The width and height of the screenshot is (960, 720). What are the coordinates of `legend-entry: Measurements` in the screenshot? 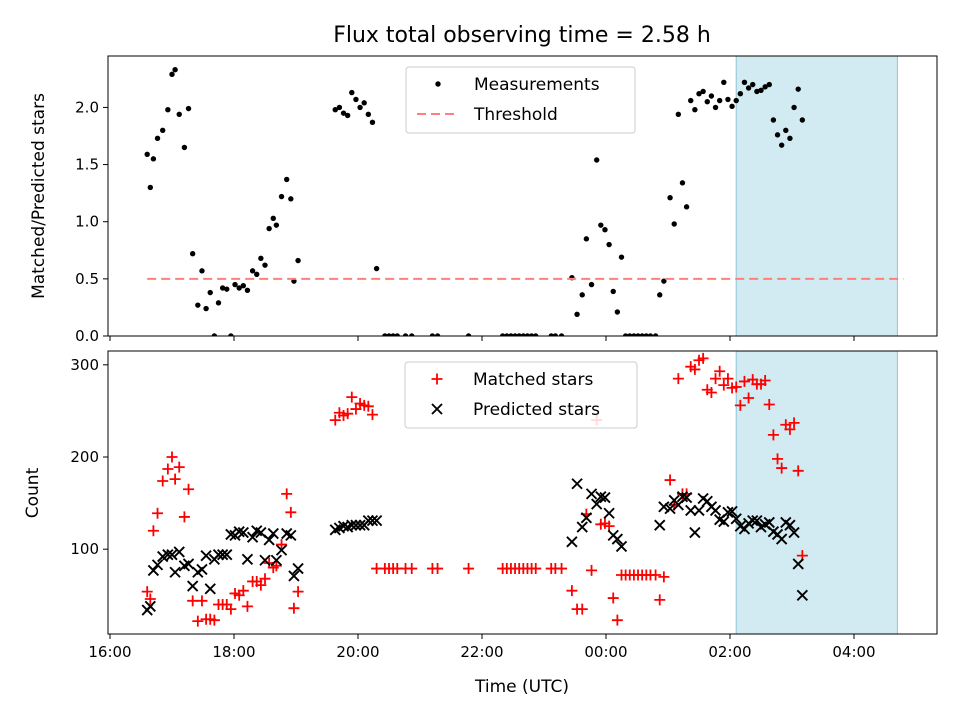 It's located at (537, 85).